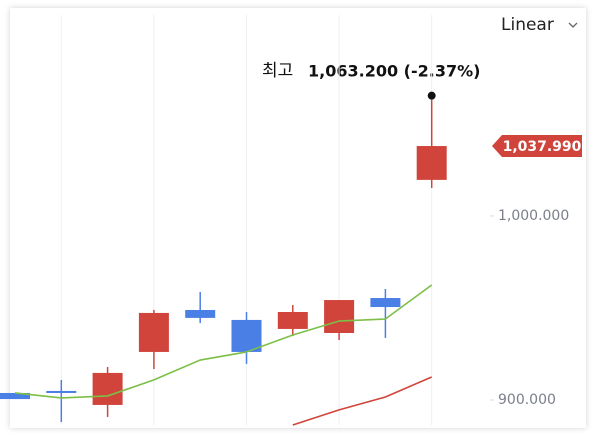 The height and width of the screenshot is (438, 595). Describe the element at coordinates (542, 147) in the screenshot. I see `price-tag-label: 1,037.990` at that location.